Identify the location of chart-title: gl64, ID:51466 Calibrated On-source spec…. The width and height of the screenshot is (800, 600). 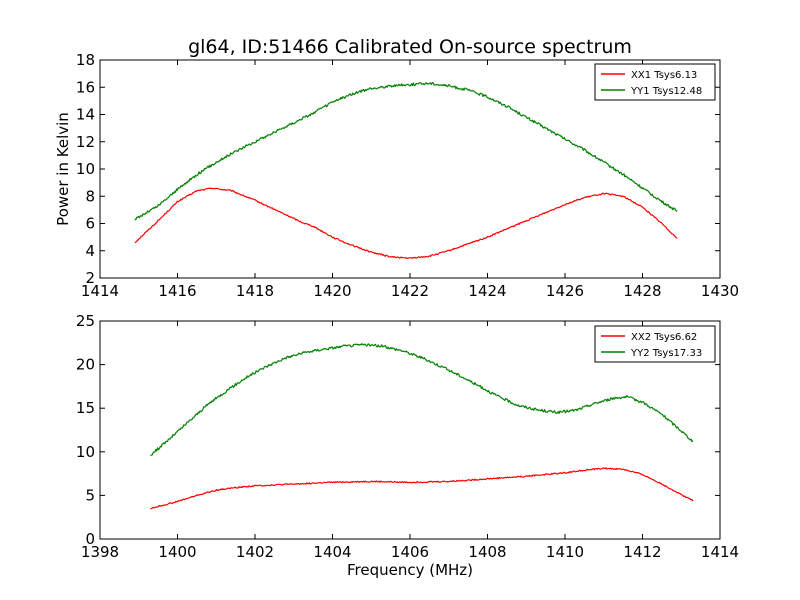
(410, 47).